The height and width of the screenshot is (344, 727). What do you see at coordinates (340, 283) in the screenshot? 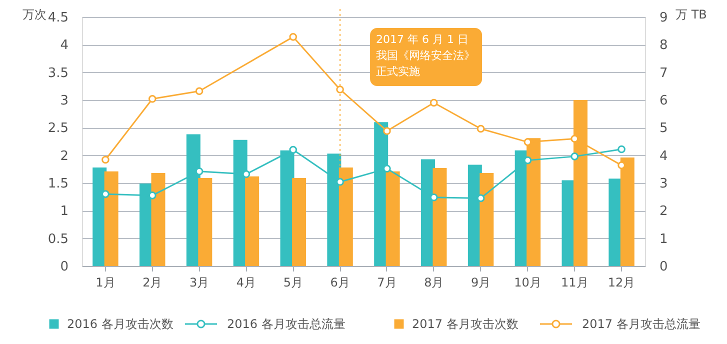
I see `x-tick-label: 6月` at bounding box center [340, 283].